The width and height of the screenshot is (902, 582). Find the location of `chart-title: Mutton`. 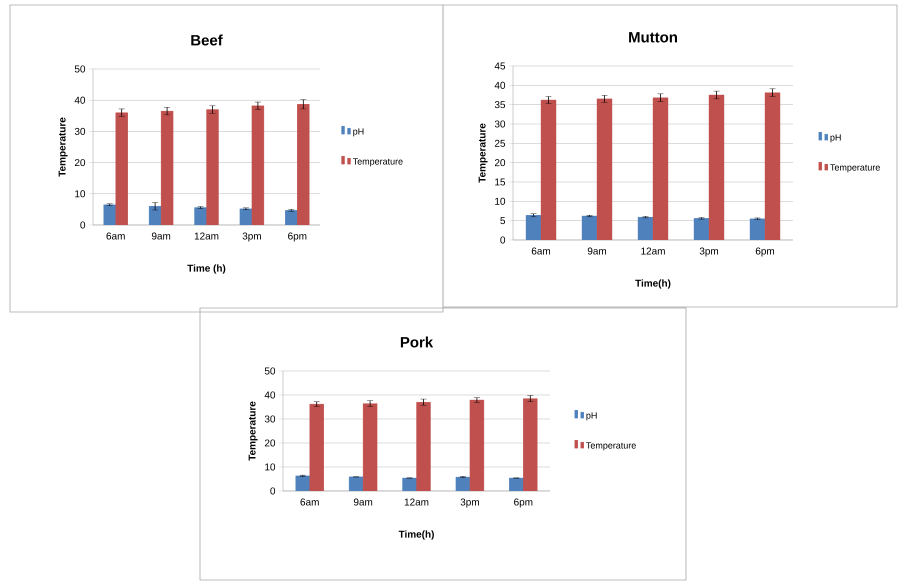

chart-title: Mutton is located at coordinates (653, 37).